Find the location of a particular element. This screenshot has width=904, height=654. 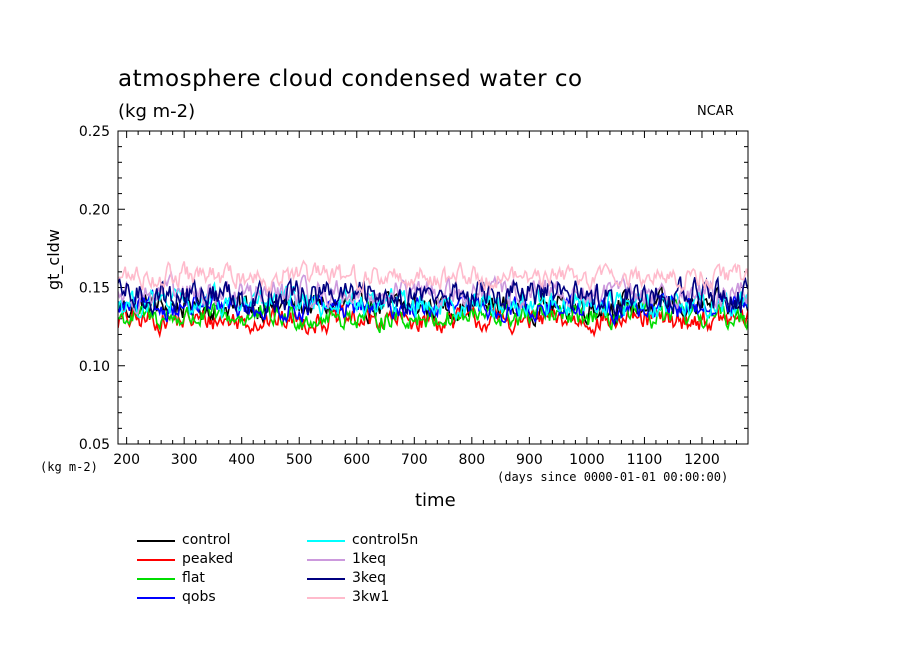

source-label: NCAR is located at coordinates (715, 111).